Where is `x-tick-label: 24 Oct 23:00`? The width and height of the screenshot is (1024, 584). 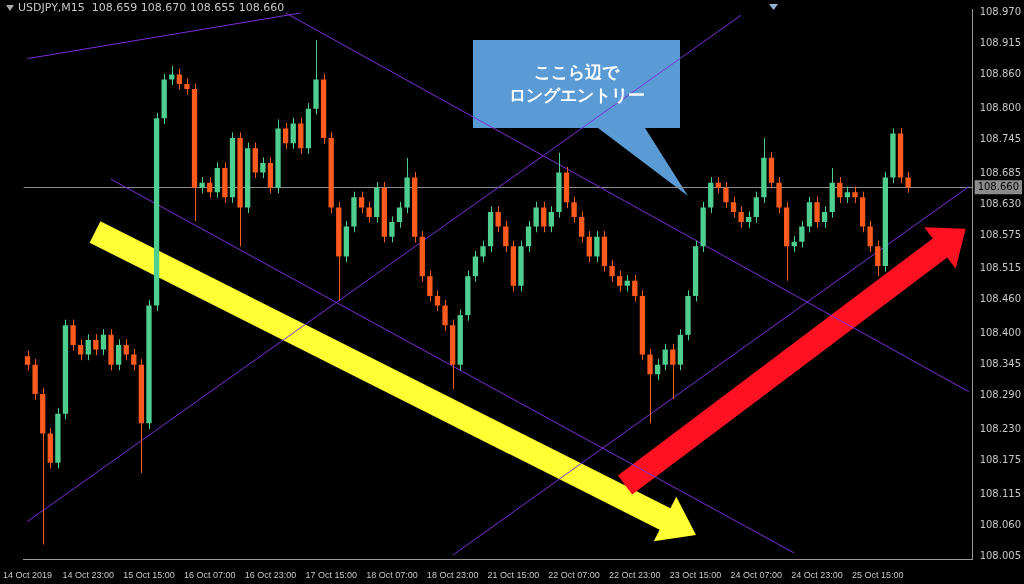
x-tick-label: 24 Oct 23:00 is located at coordinates (817, 575).